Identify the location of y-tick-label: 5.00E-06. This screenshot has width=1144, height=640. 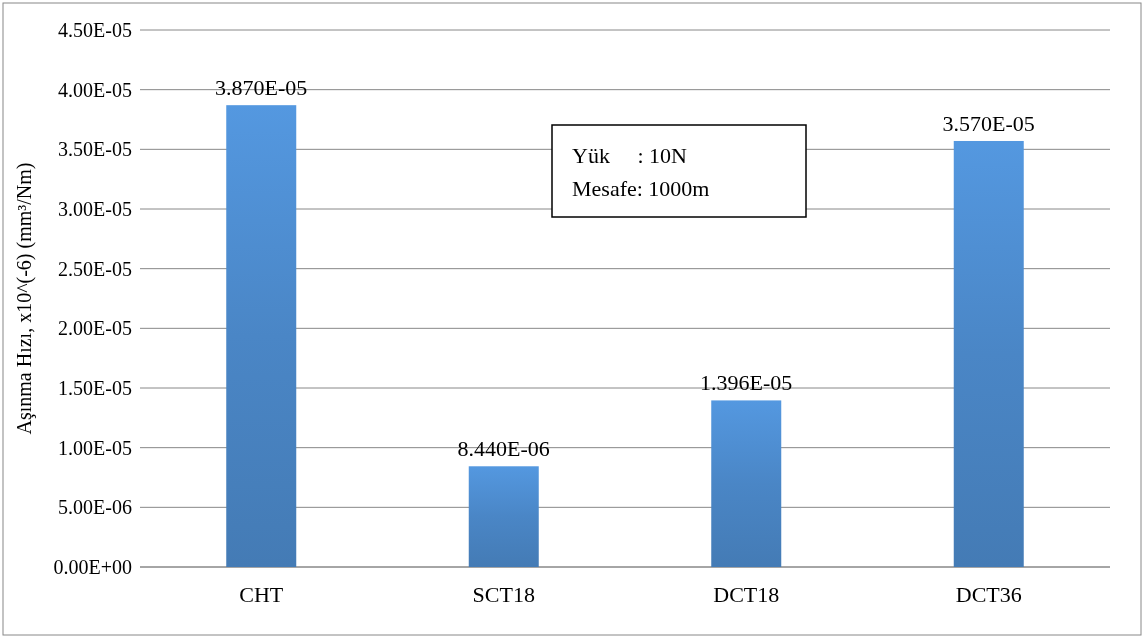
(95, 507).